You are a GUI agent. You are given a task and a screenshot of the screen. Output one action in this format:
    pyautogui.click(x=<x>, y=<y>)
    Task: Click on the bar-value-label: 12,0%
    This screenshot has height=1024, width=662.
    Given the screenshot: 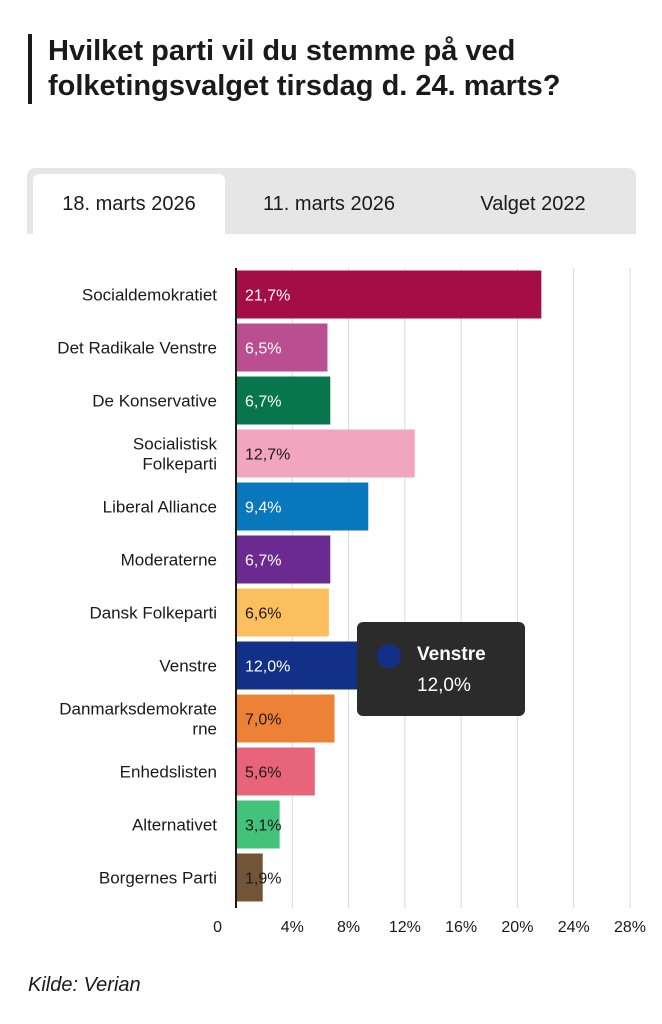 What is the action you would take?
    pyautogui.click(x=267, y=667)
    